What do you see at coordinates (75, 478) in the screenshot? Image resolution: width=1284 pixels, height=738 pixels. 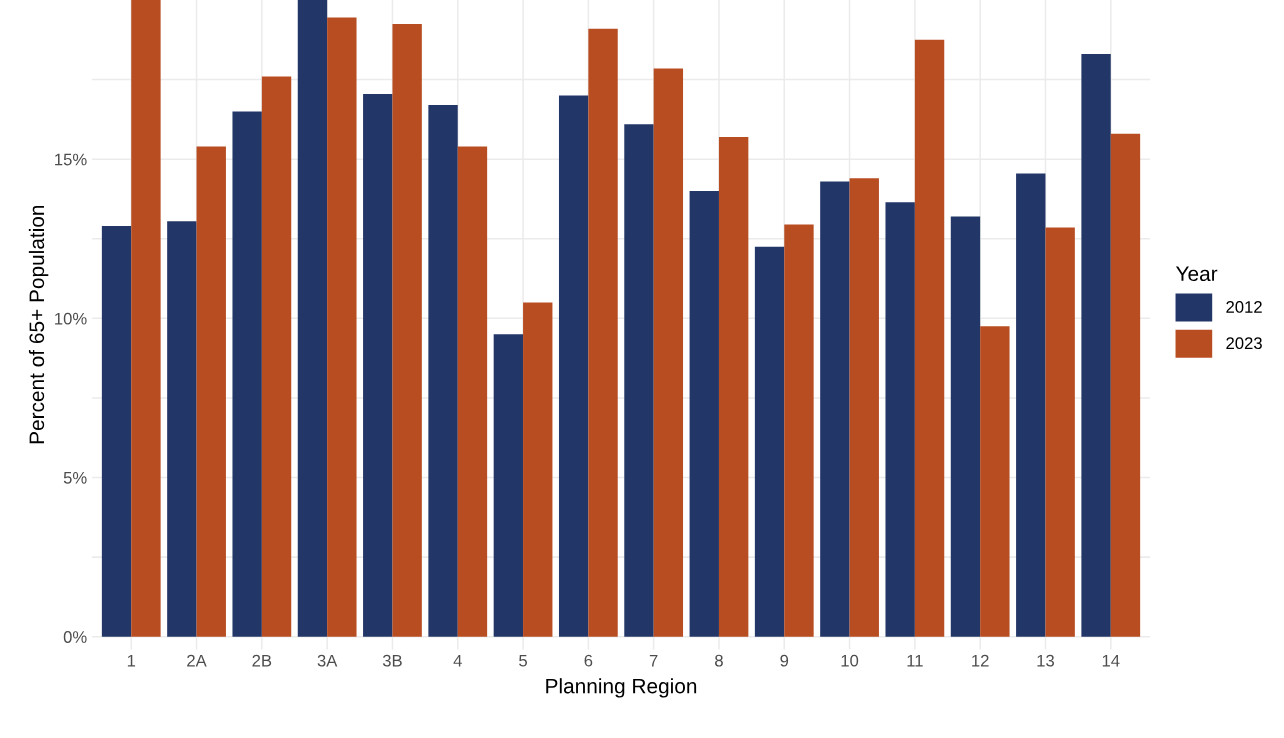 I see `y-tick-label: 5%` at bounding box center [75, 478].